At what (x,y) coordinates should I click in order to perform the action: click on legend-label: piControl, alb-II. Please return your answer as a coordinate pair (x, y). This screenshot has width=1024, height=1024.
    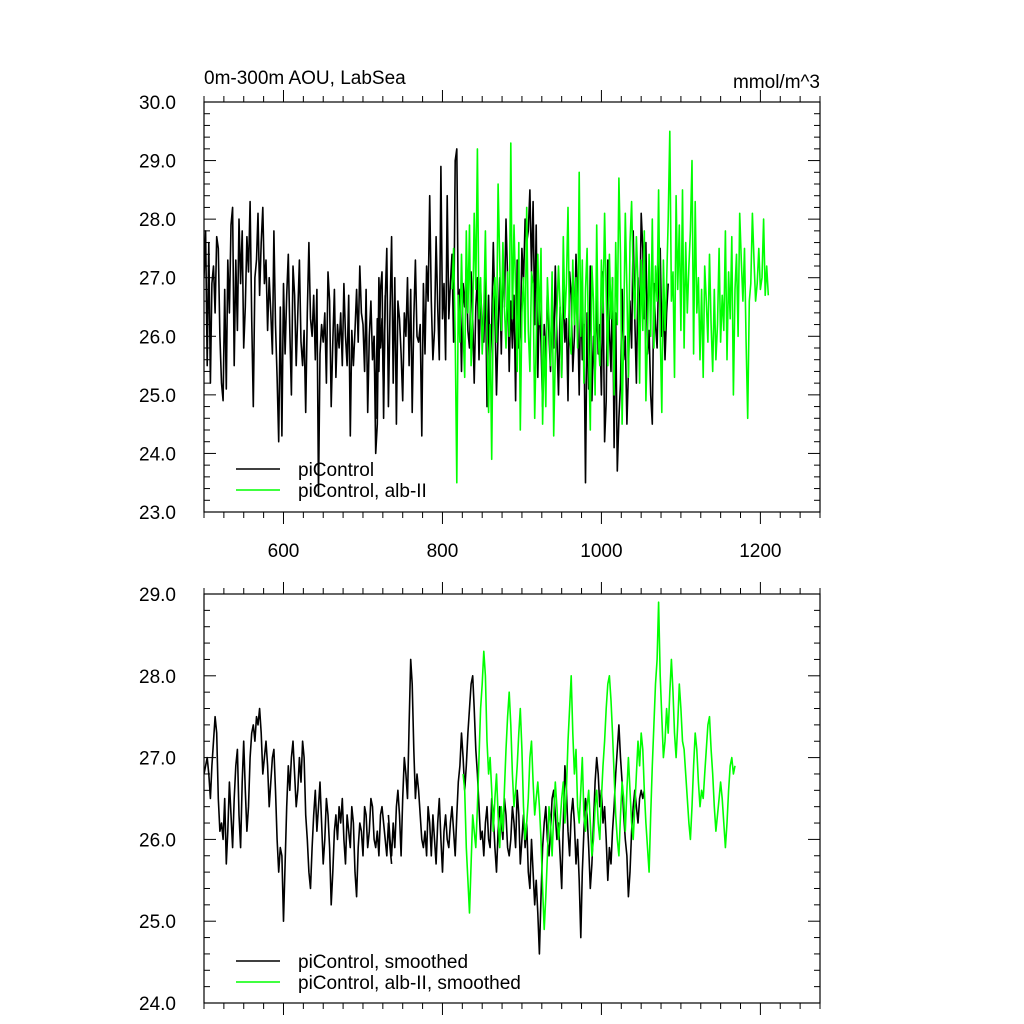
    Looking at the image, I should click on (362, 491).